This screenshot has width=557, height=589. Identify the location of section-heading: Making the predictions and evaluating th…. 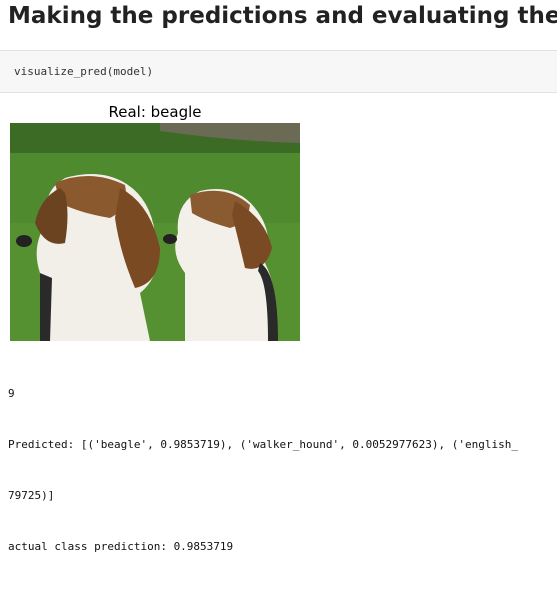
(282, 16).